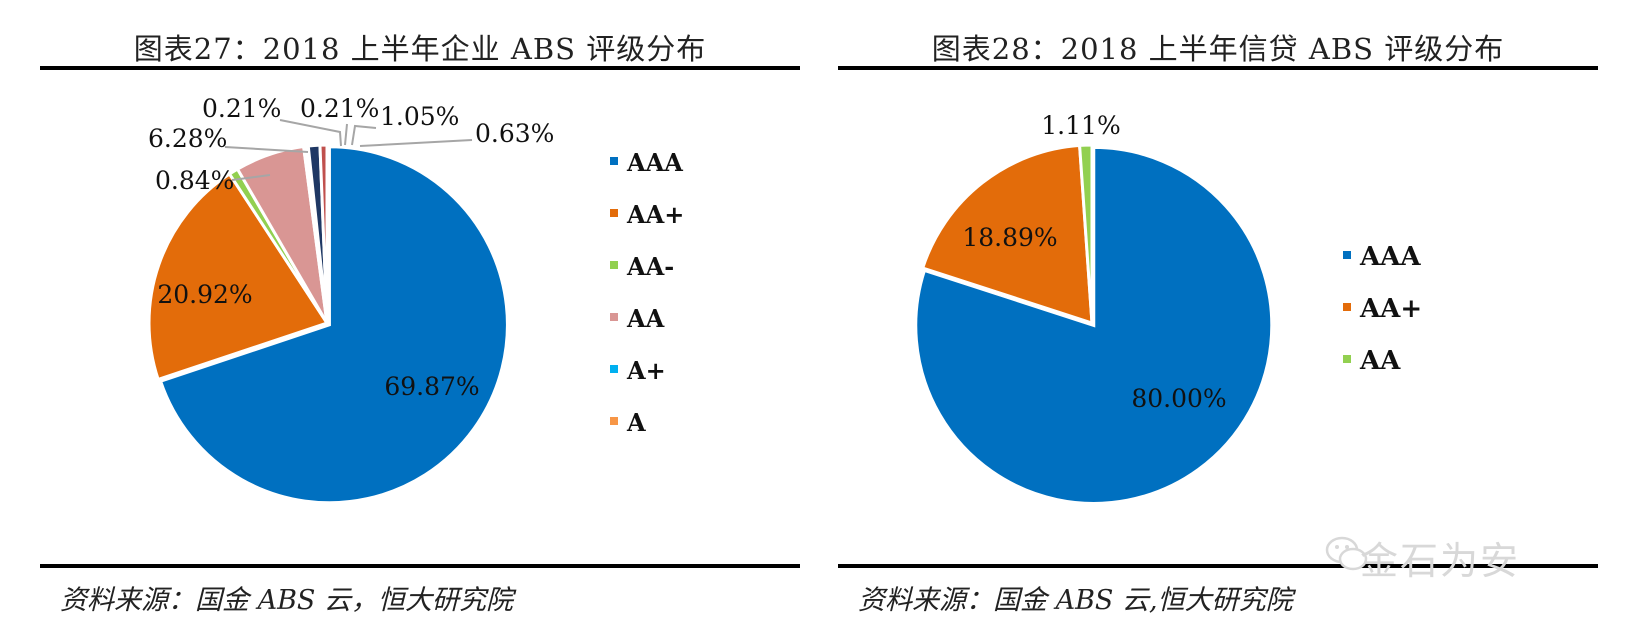  I want to click on data-label: 6.28%, so click(187, 138).